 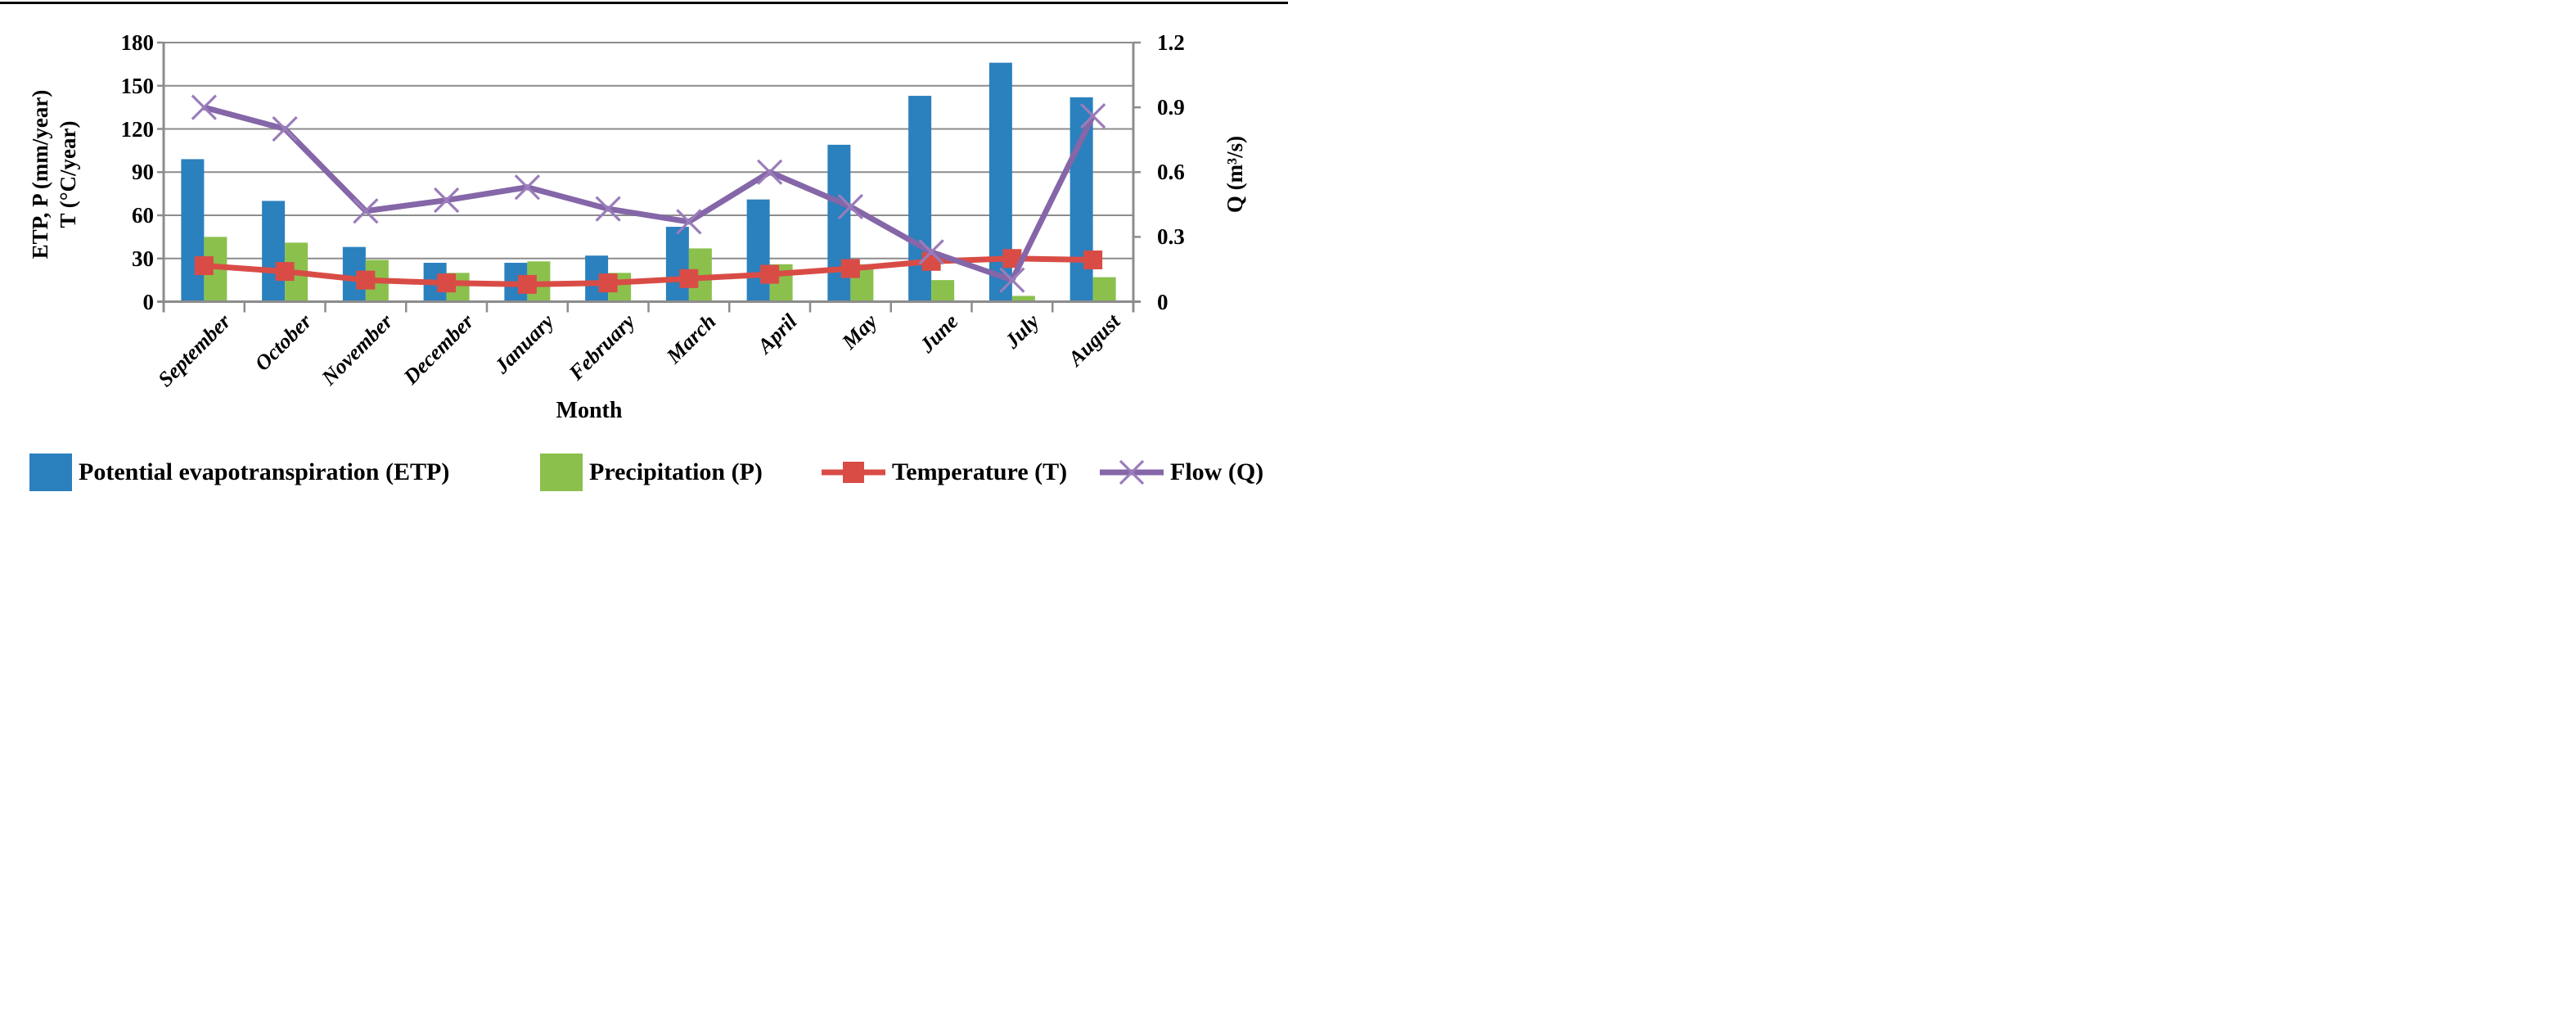 I want to click on temperature-marker-august, so click(x=1093, y=260).